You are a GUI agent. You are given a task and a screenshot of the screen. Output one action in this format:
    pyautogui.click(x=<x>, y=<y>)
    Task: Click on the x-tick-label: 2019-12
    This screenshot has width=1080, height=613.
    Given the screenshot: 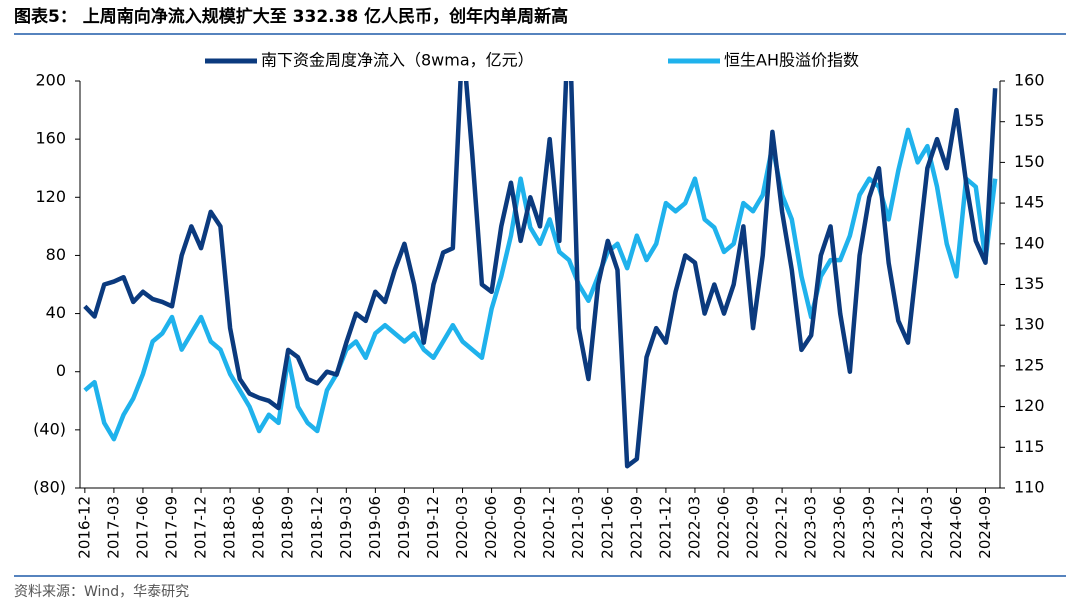 What is the action you would take?
    pyautogui.click(x=433, y=527)
    